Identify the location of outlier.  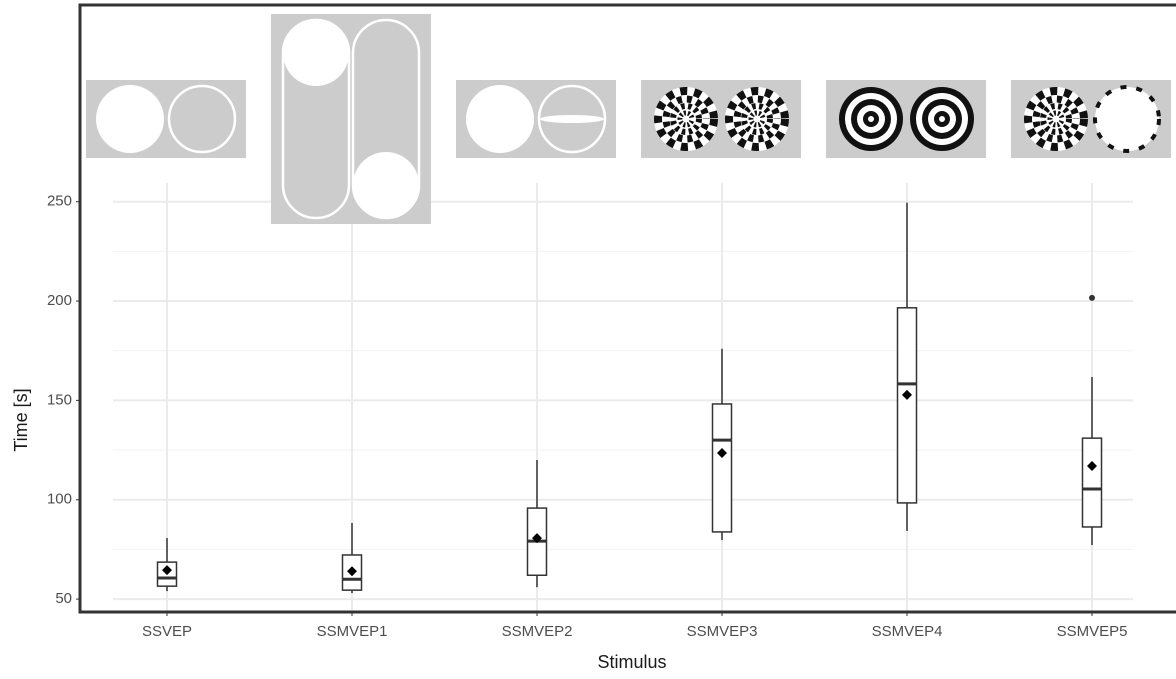
(1092, 297).